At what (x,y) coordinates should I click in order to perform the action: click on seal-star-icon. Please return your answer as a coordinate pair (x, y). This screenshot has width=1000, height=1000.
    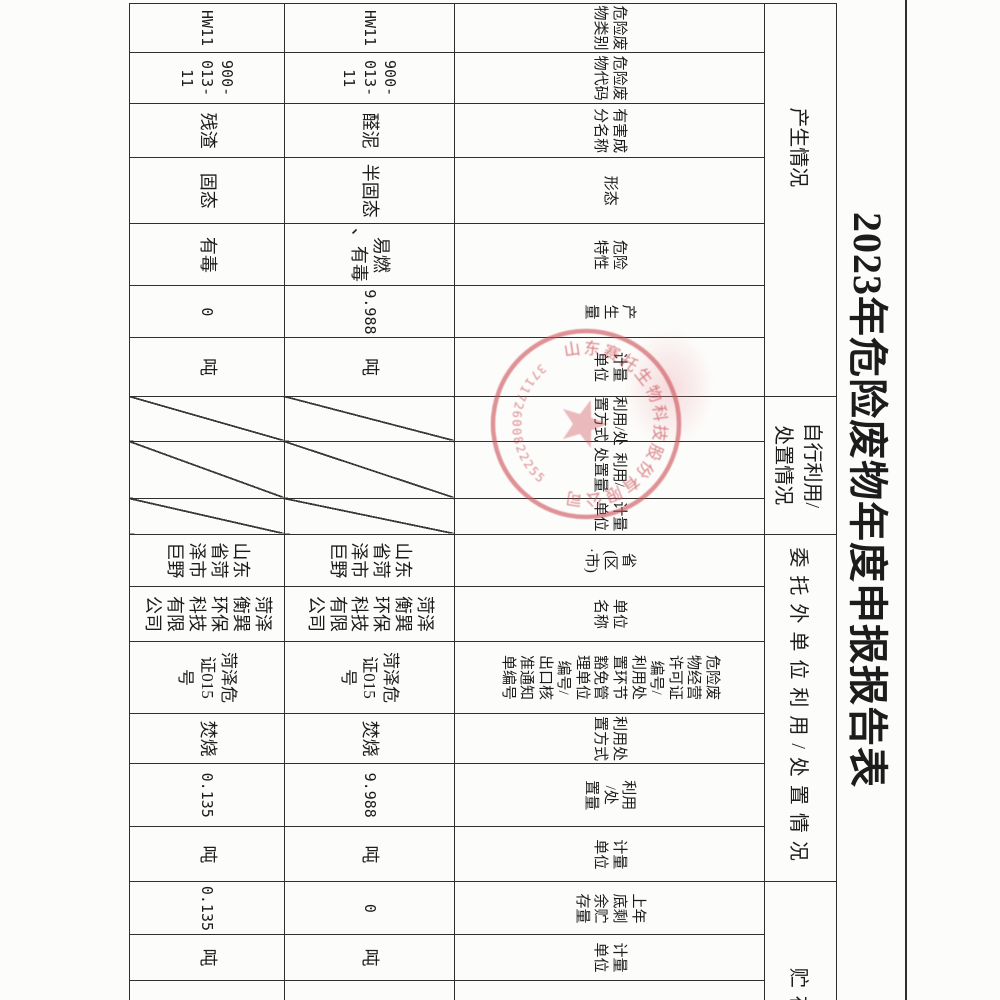
    Looking at the image, I should click on (585, 424).